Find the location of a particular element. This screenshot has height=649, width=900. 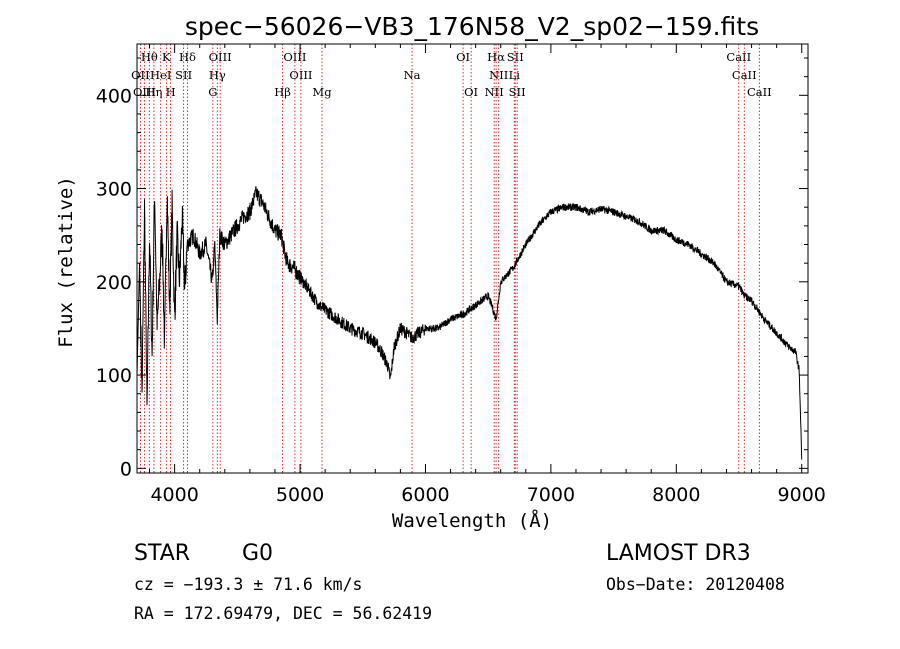

x-tick-label: 6000 is located at coordinates (425, 495).